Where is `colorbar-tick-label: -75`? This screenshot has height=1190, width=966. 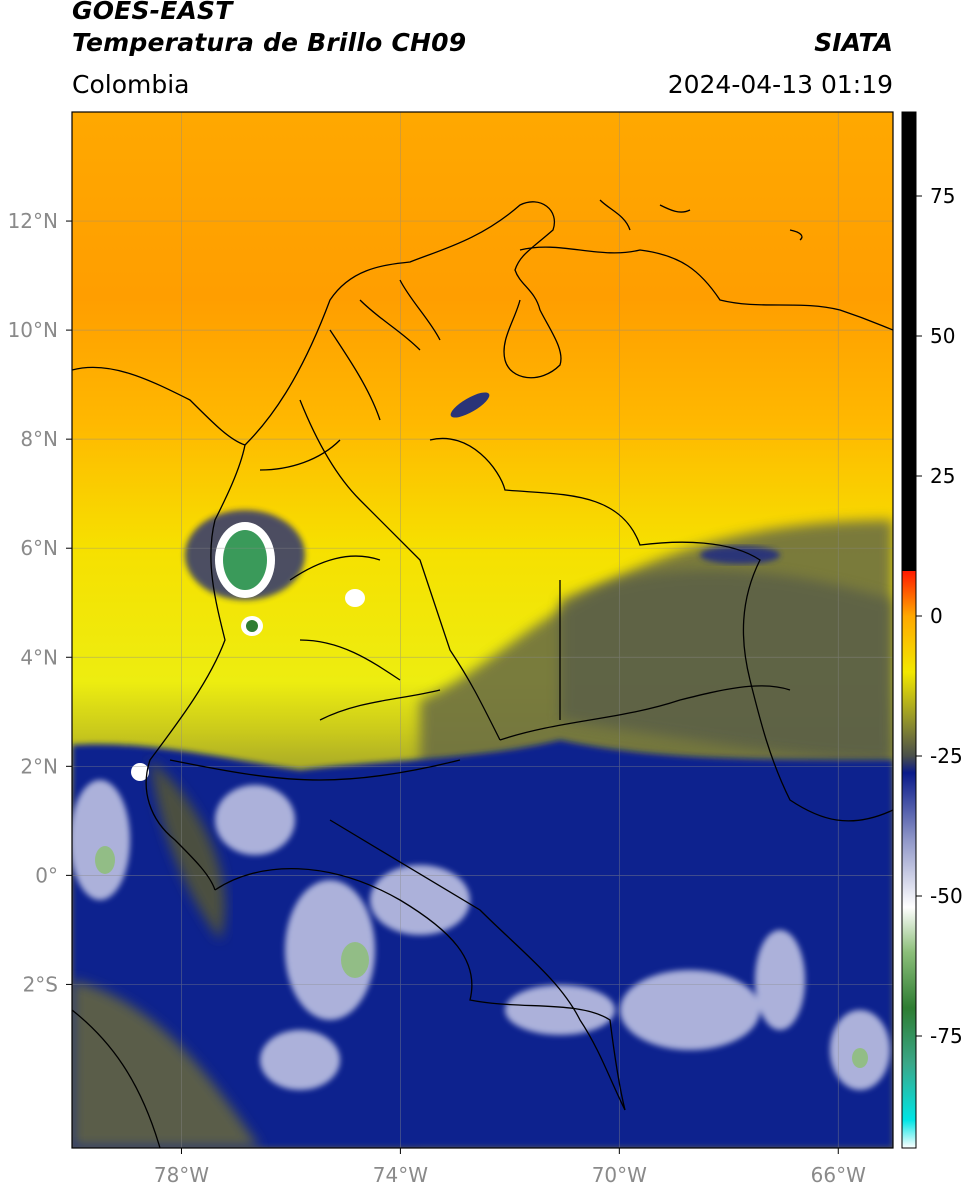 colorbar-tick-label: -75 is located at coordinates (946, 1036).